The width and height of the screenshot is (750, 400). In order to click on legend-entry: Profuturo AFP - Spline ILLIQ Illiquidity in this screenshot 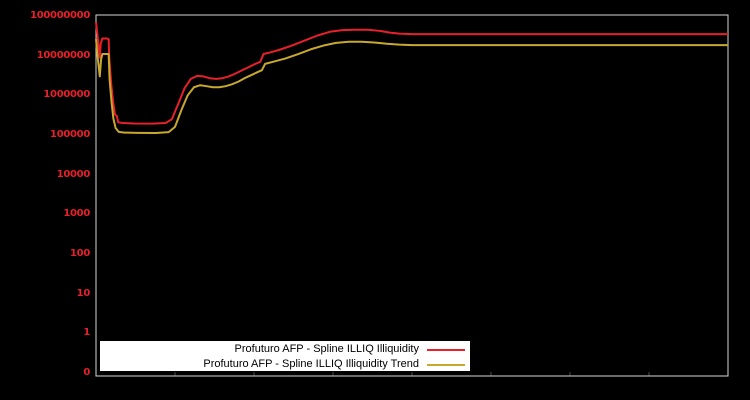, I will do `click(285, 349)`.